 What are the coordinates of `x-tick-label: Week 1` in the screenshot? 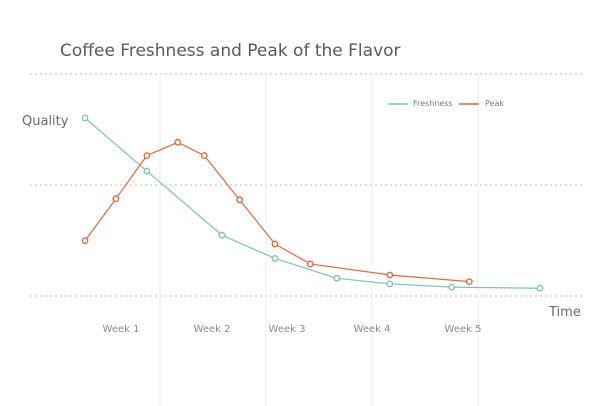 It's located at (121, 329).